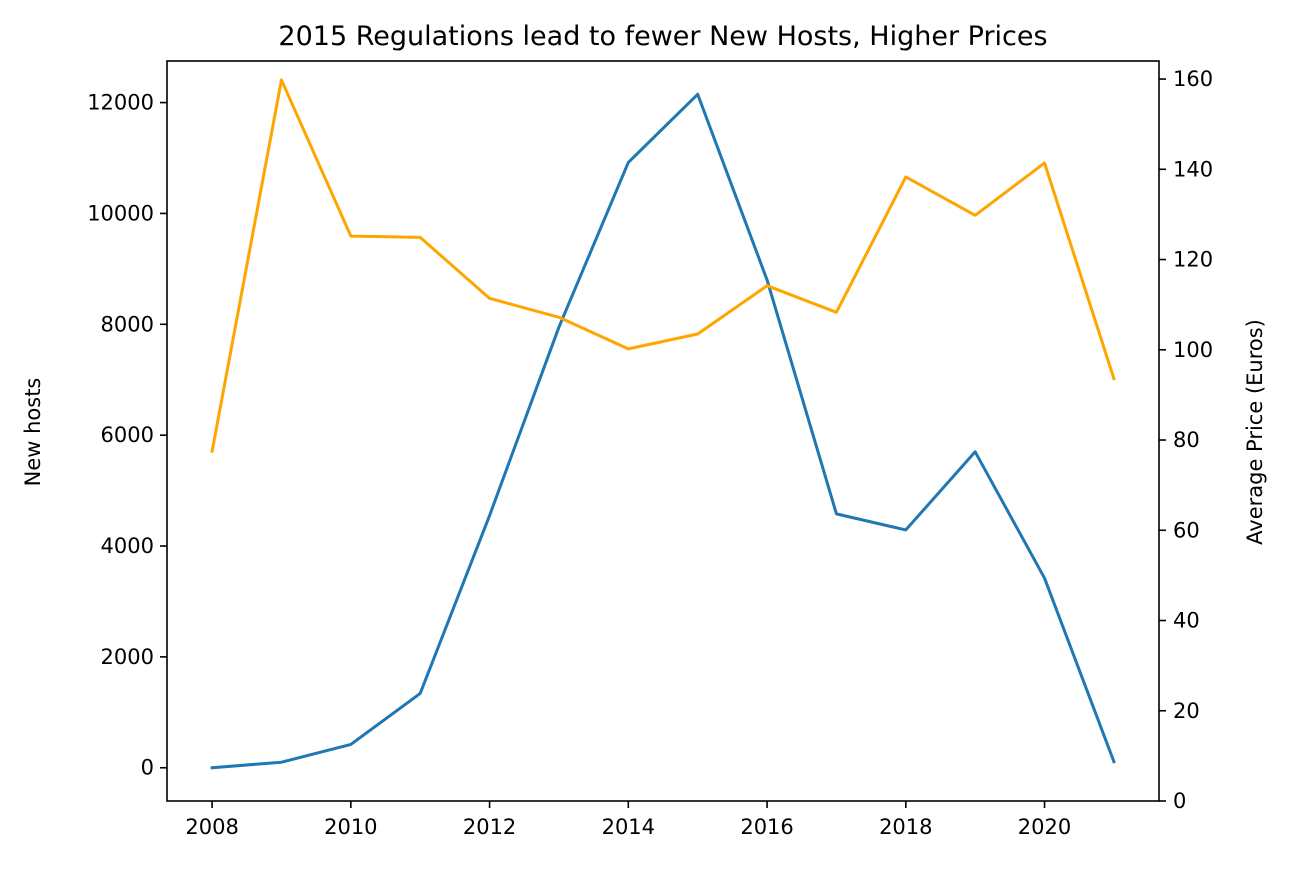 Image resolution: width=1290 pixels, height=869 pixels. I want to click on y-right-tick-label: 80, so click(1186, 440).